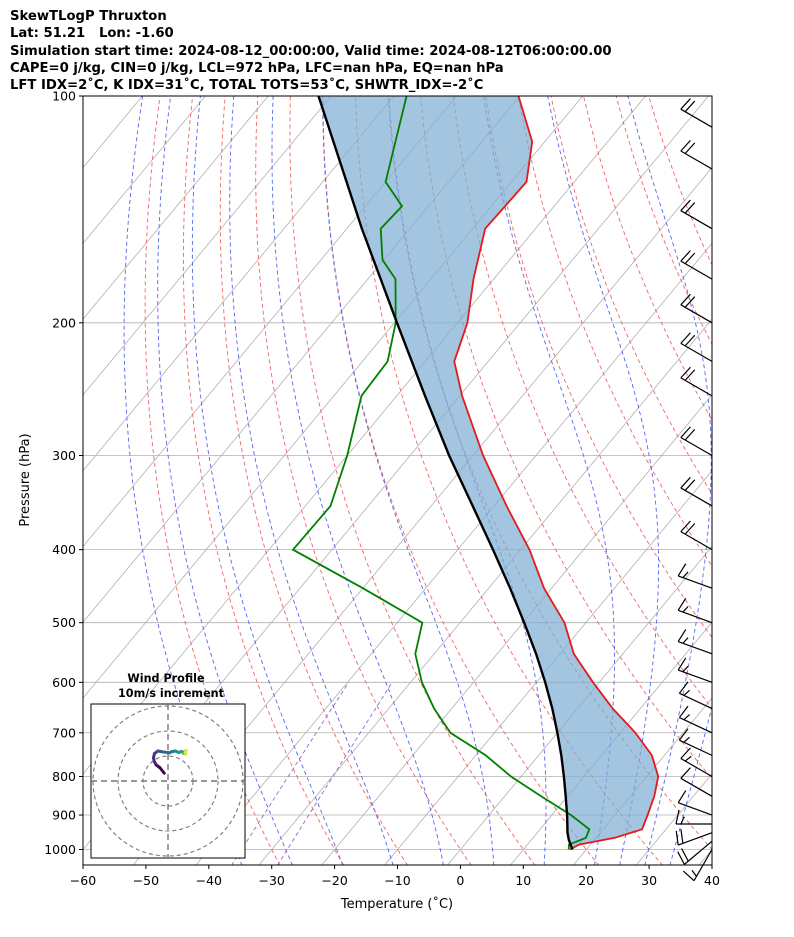  What do you see at coordinates (64, 322) in the screenshot?
I see `y-tick-label: 200` at bounding box center [64, 322].